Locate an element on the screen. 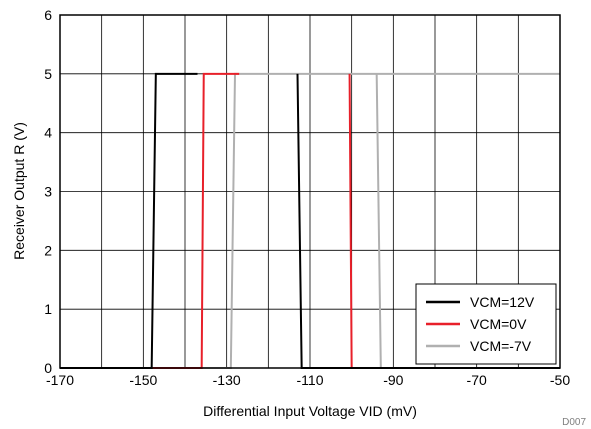 The height and width of the screenshot is (429, 591). x-tick-label: -110 is located at coordinates (310, 380).